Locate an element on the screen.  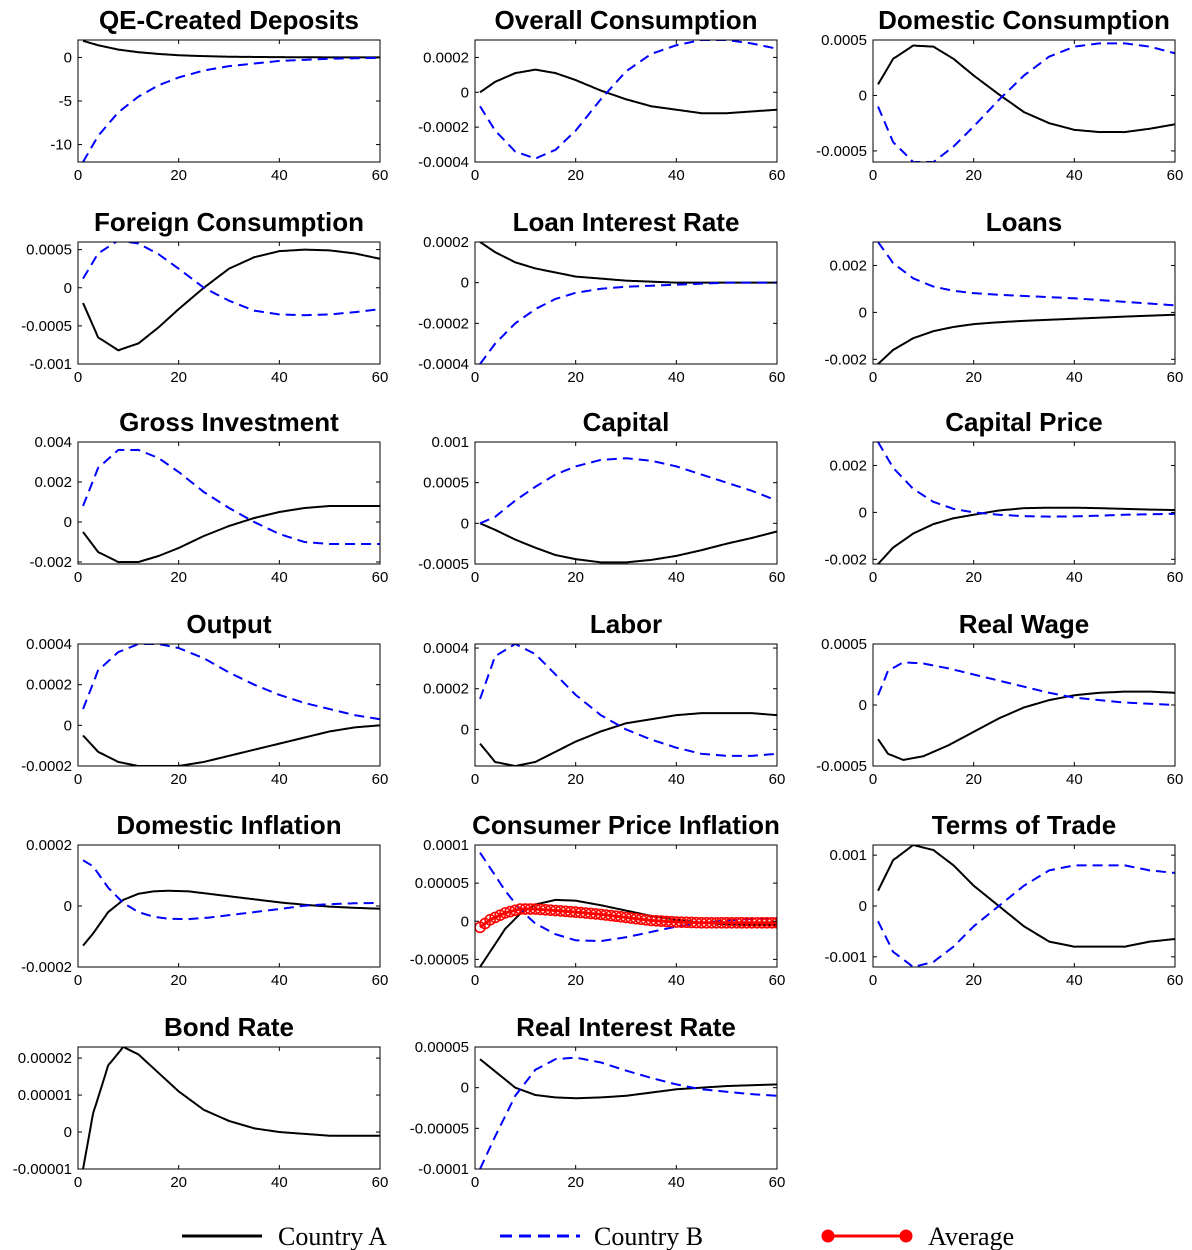
y-tick-label: -10 is located at coordinates (61, 145).